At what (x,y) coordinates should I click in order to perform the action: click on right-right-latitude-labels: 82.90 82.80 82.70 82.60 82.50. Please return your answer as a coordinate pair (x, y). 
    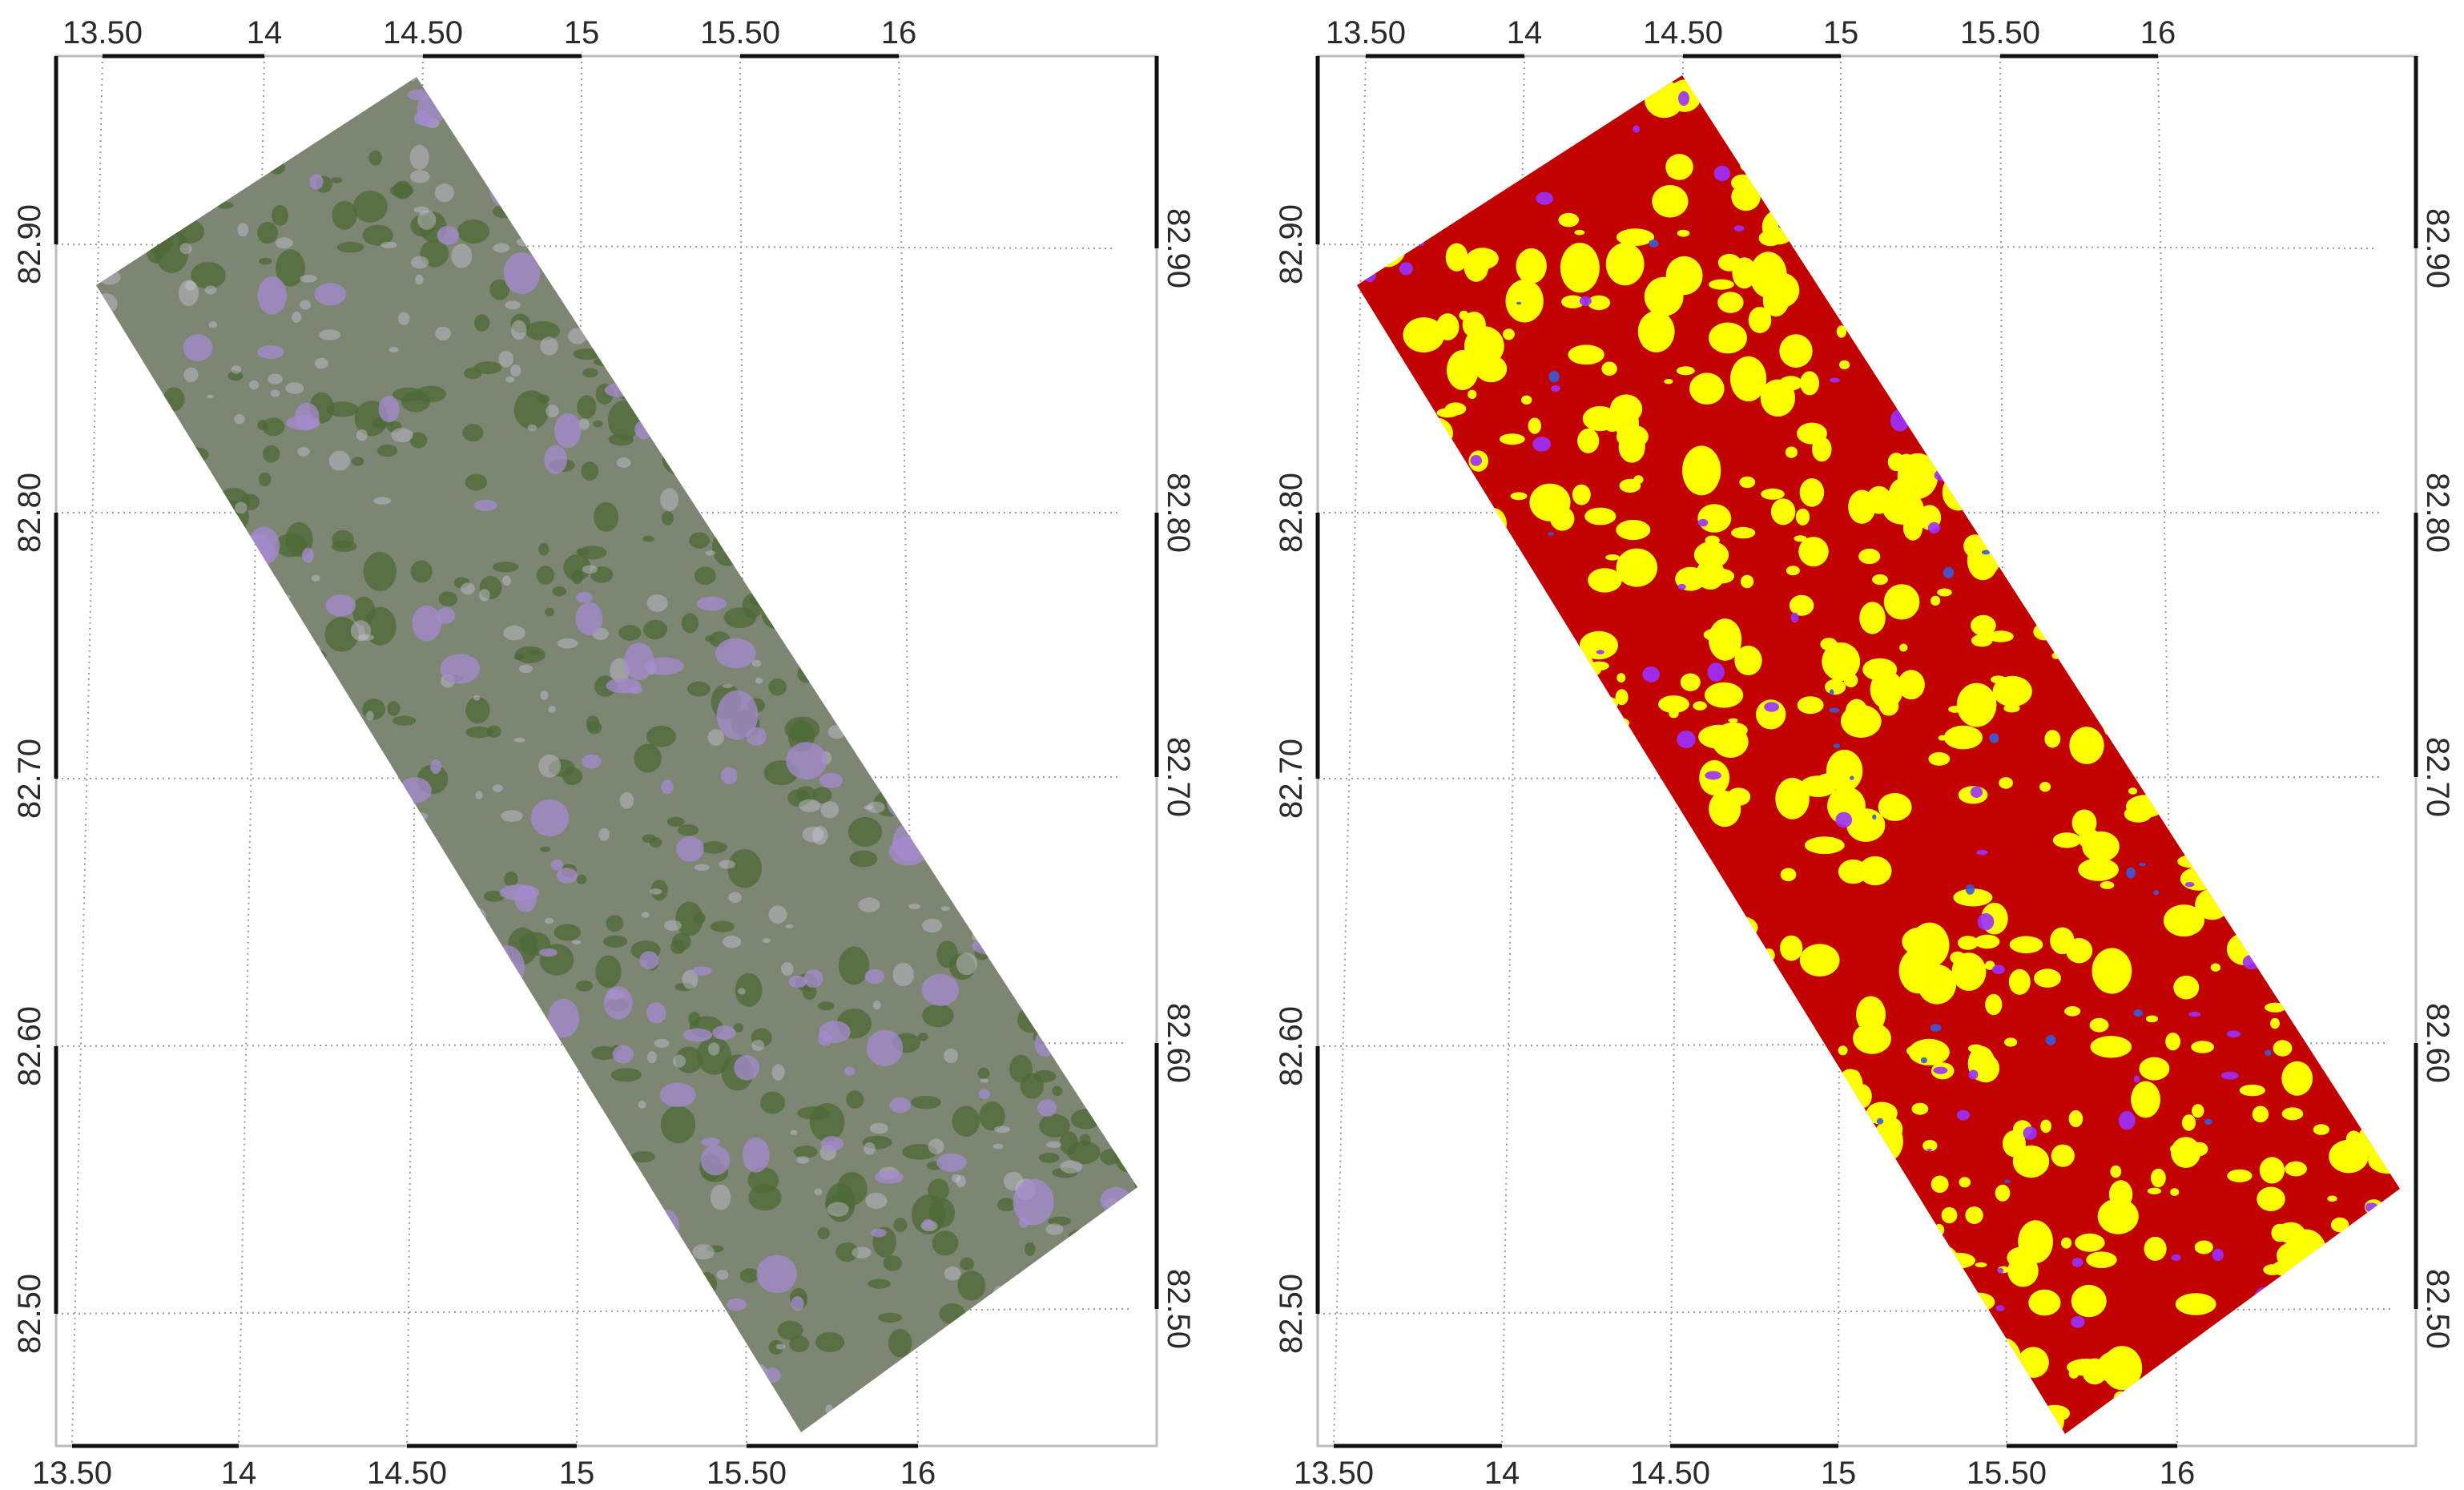
    Looking at the image, I should click on (2437, 778).